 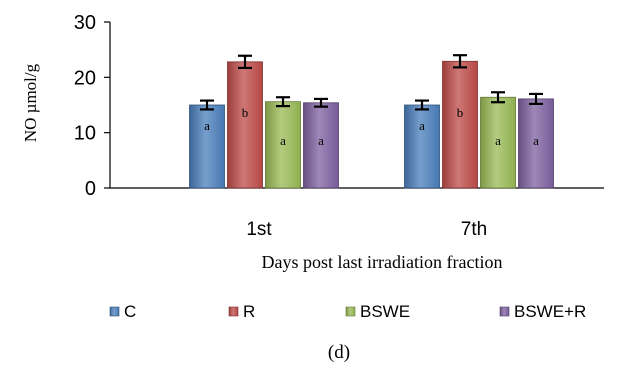 What do you see at coordinates (30, 102) in the screenshot?
I see `y-axis-title: NO µmol/g` at bounding box center [30, 102].